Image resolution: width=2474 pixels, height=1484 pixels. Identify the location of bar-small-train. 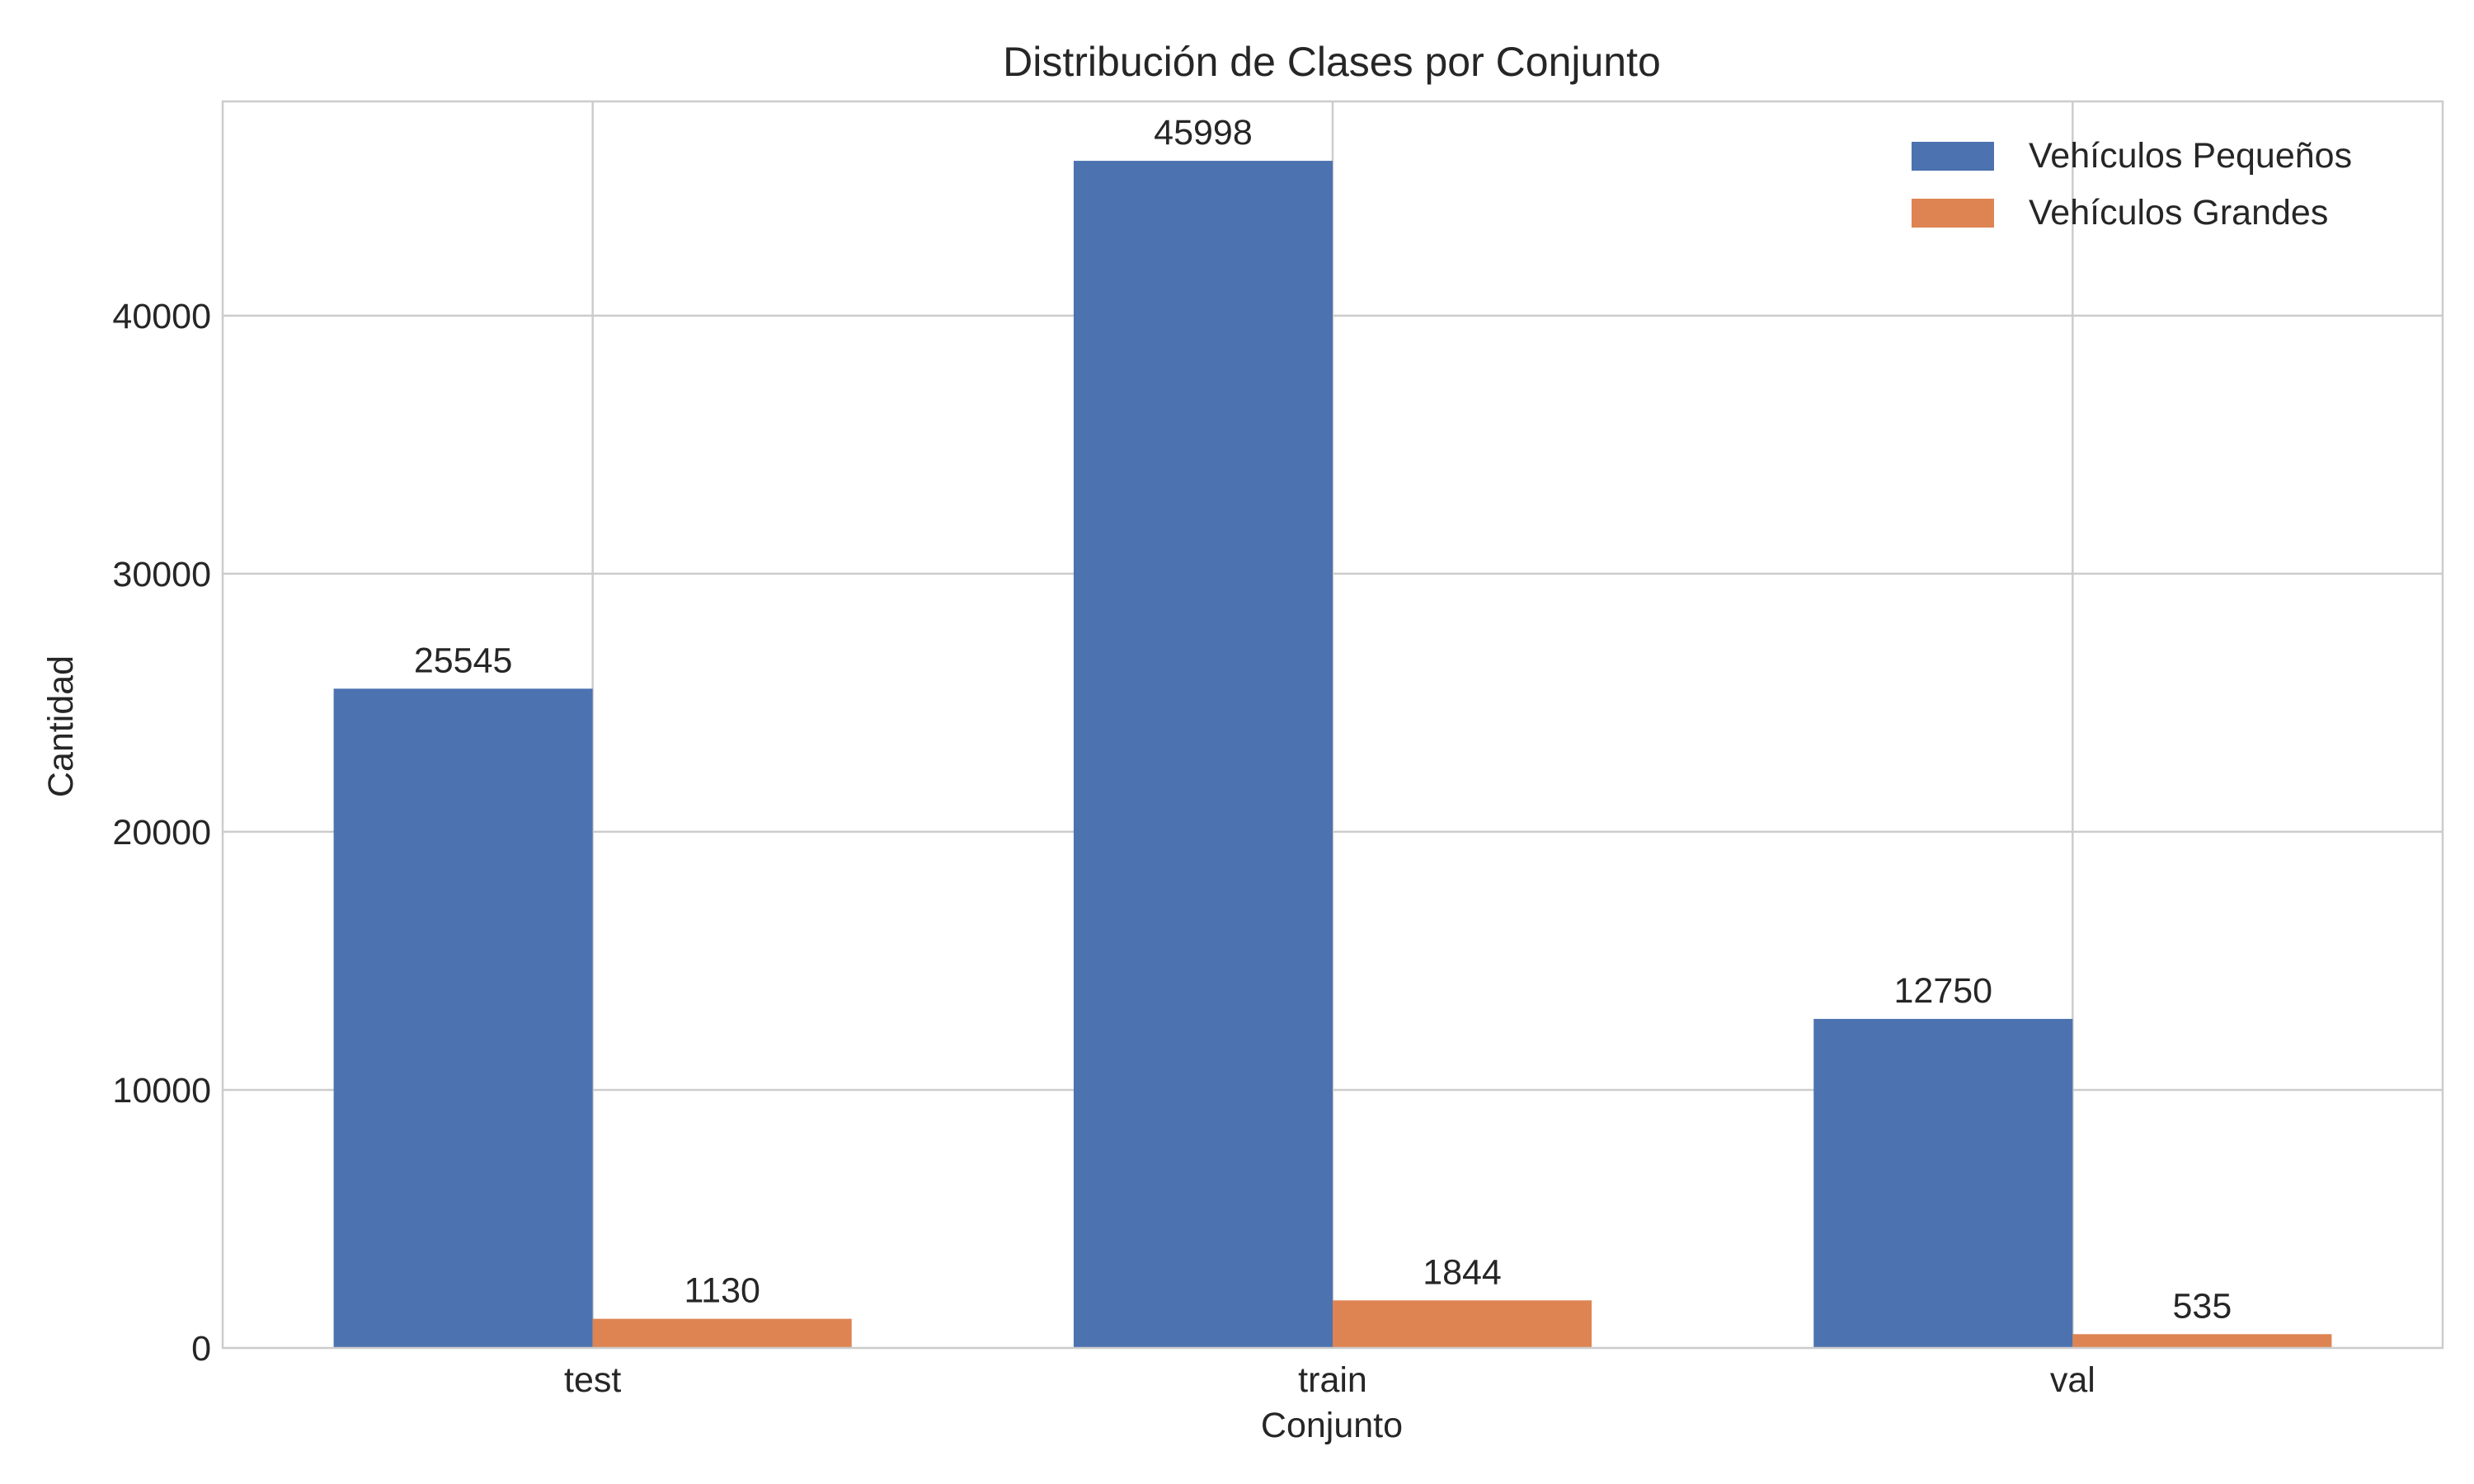
(1203, 754).